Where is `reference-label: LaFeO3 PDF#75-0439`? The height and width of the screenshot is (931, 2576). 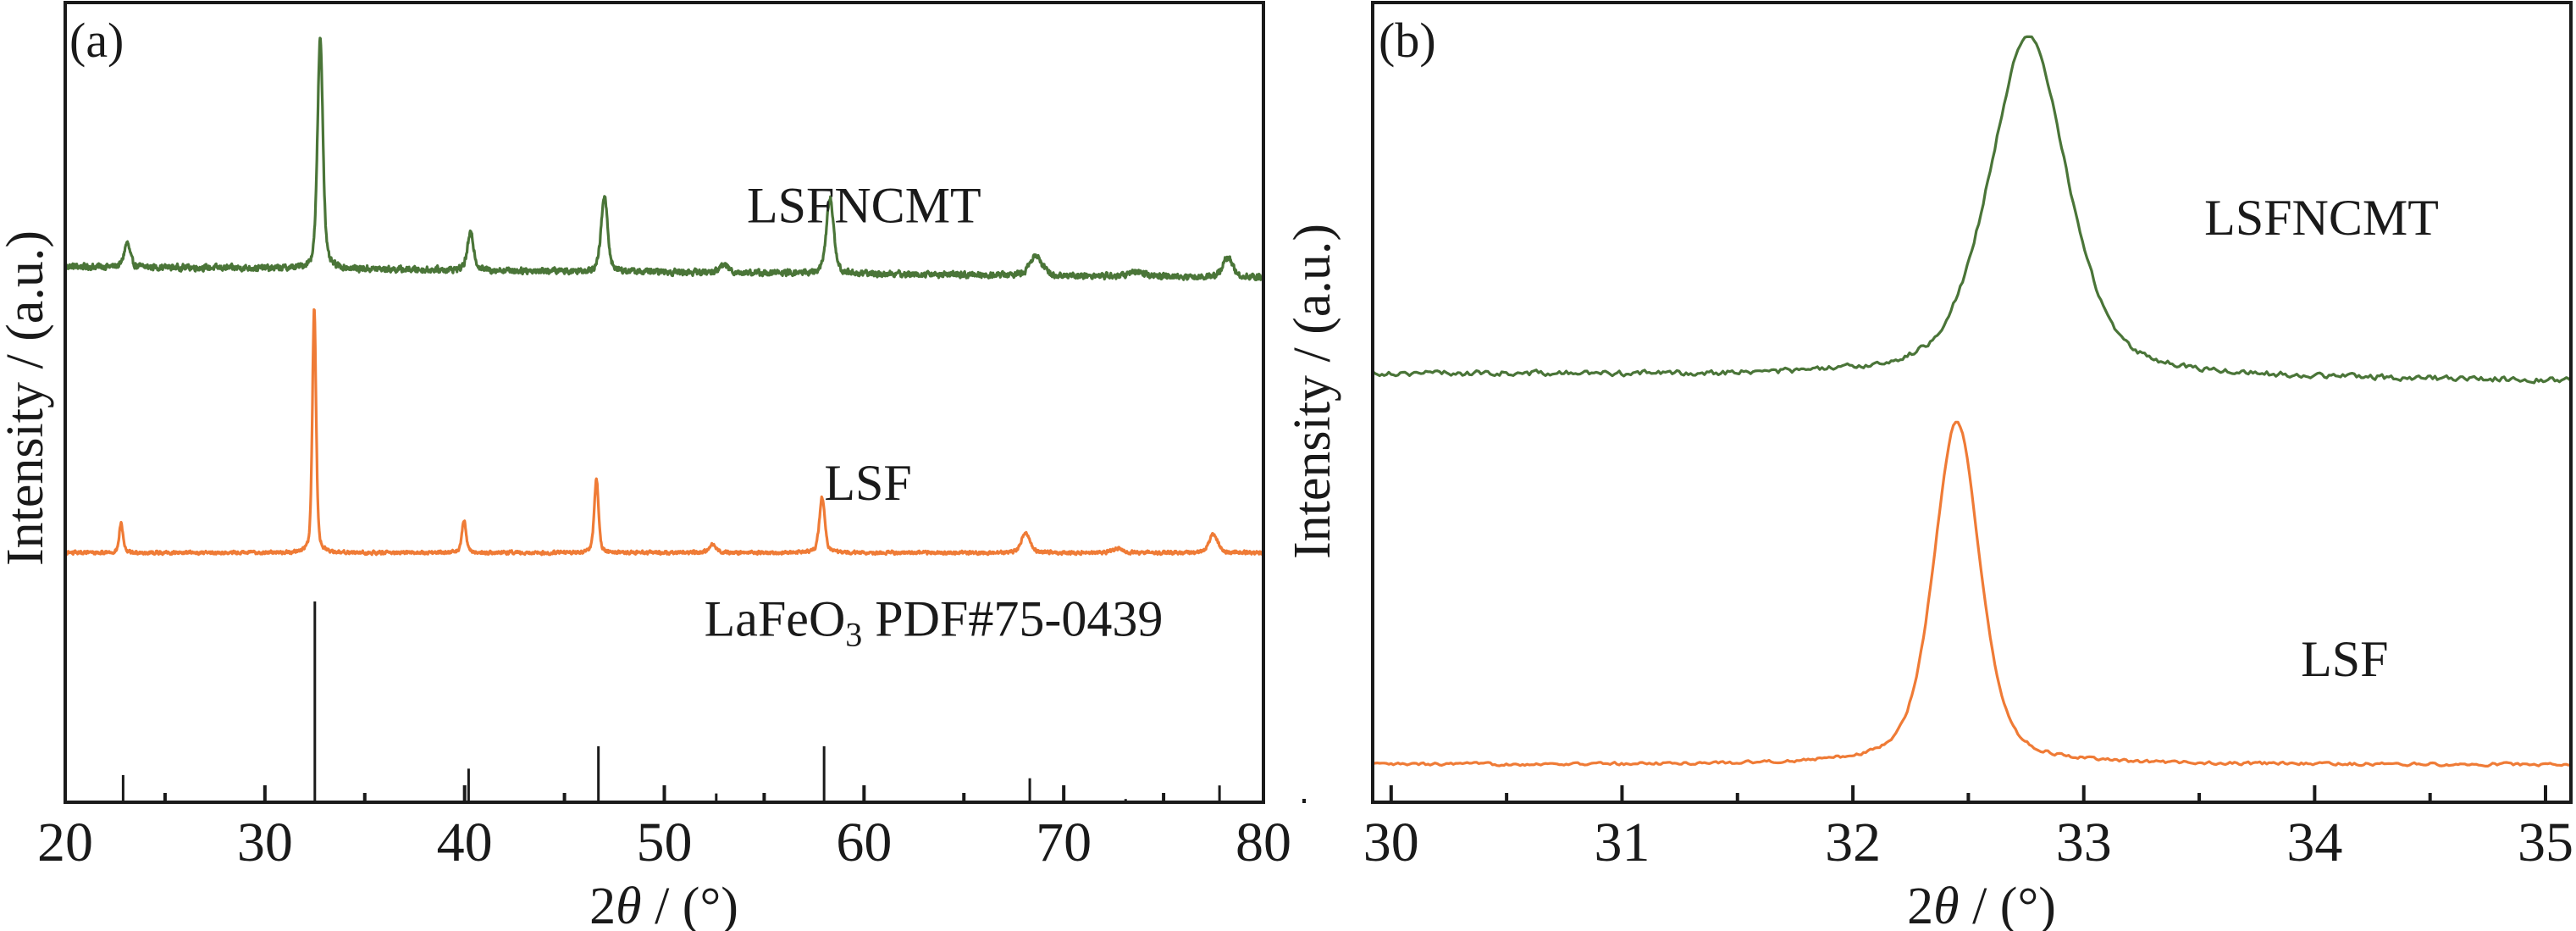 reference-label: LaFeO3 PDF#75-0439 is located at coordinates (934, 622).